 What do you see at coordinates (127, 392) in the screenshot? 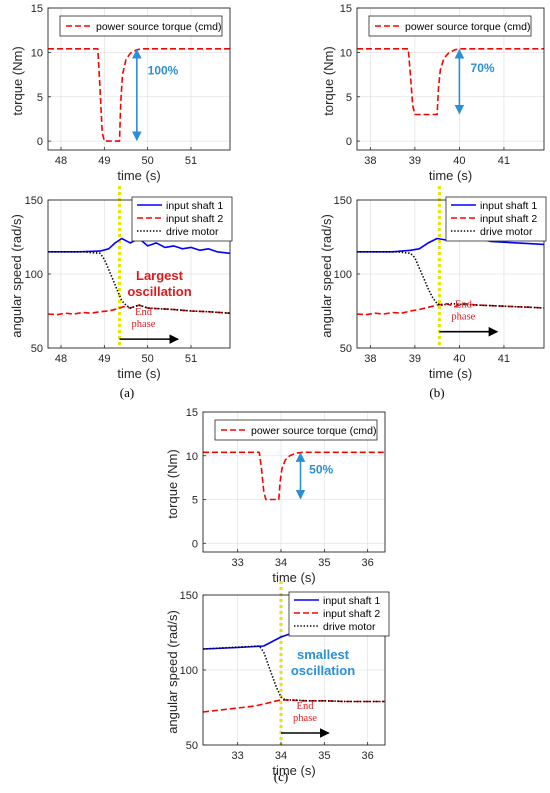
I see `panel-label-a: (a)` at bounding box center [127, 392].